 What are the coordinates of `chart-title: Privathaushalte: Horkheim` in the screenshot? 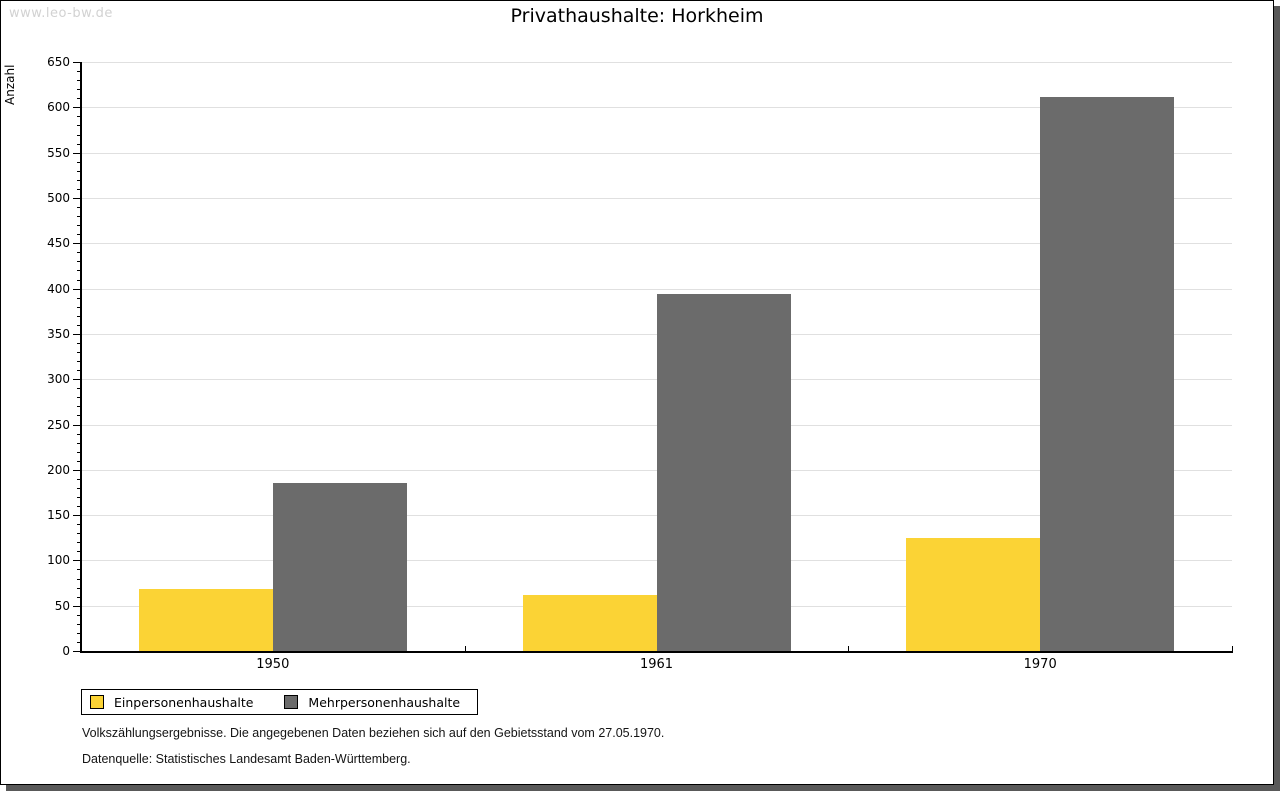 It's located at (637, 16).